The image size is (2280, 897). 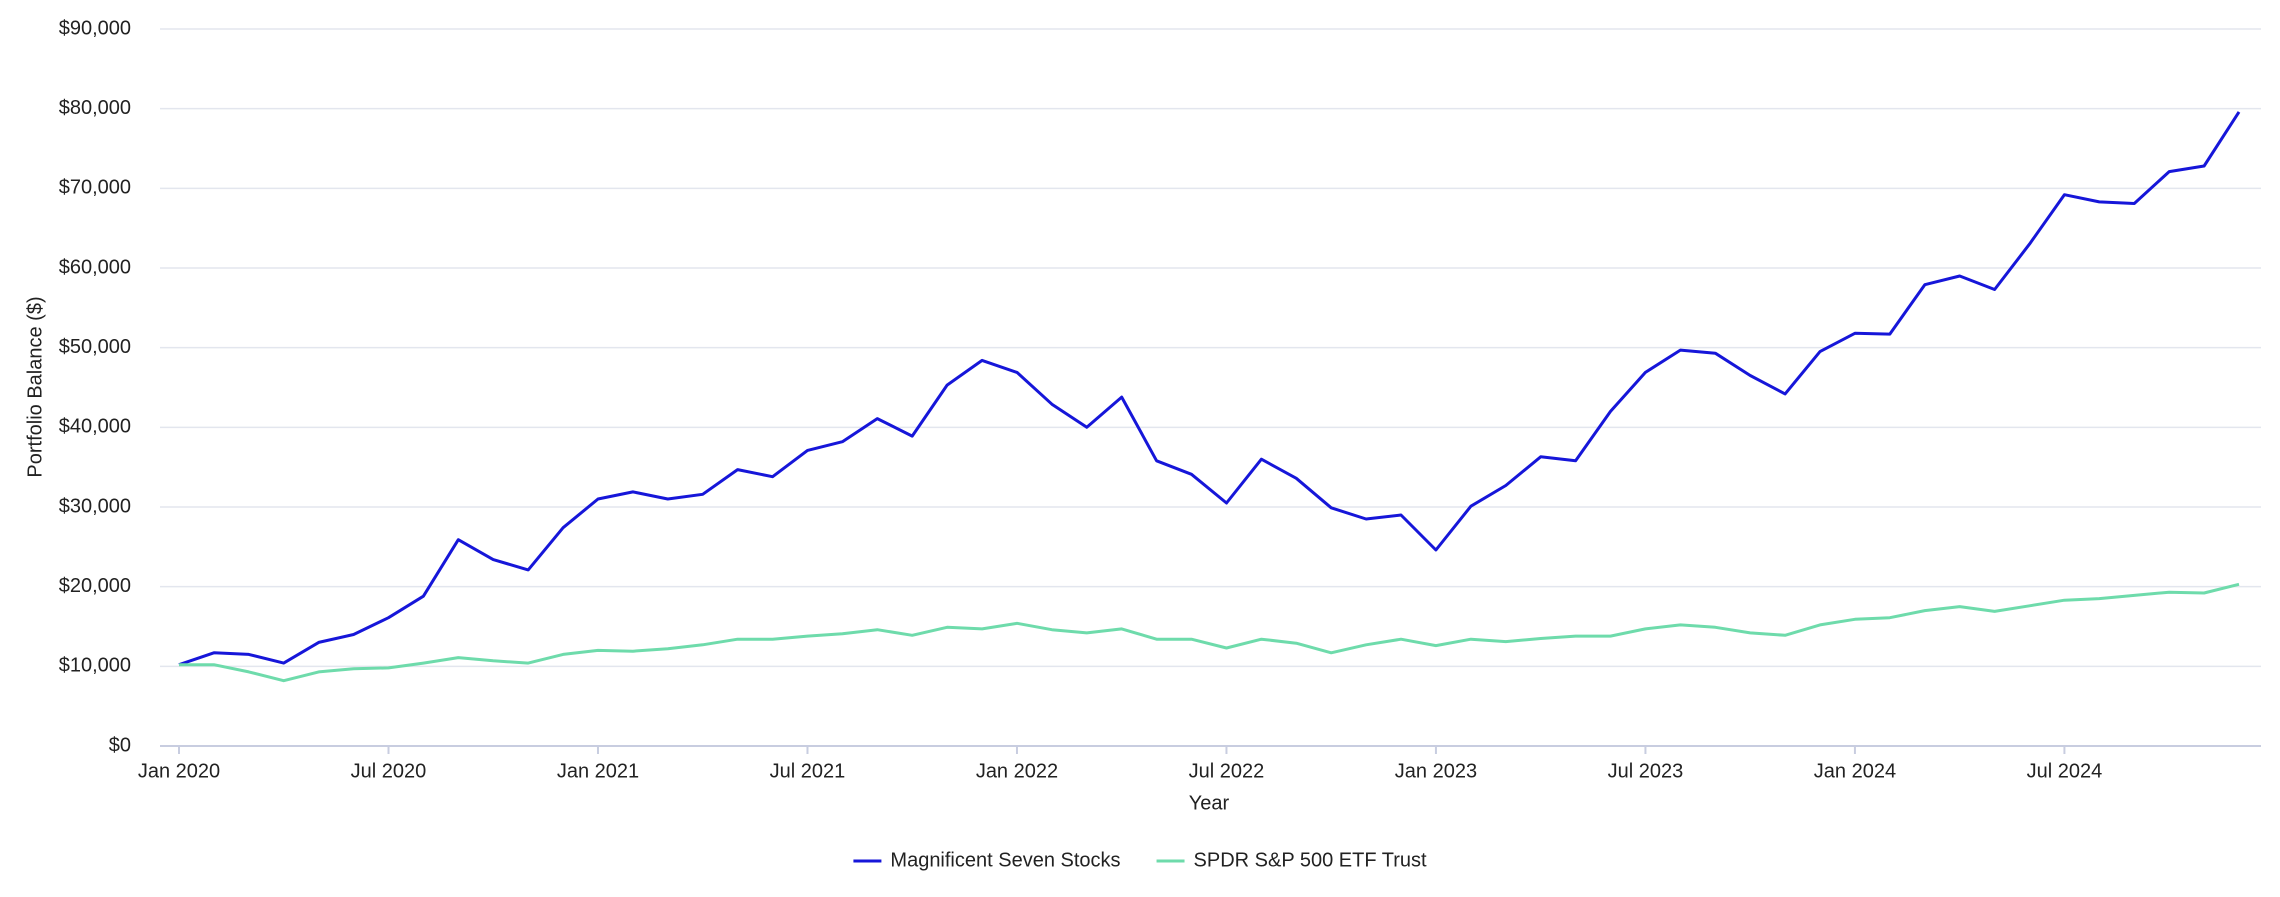 I want to click on legend-label: Magnificent Seven Stocks, so click(x=1005, y=860).